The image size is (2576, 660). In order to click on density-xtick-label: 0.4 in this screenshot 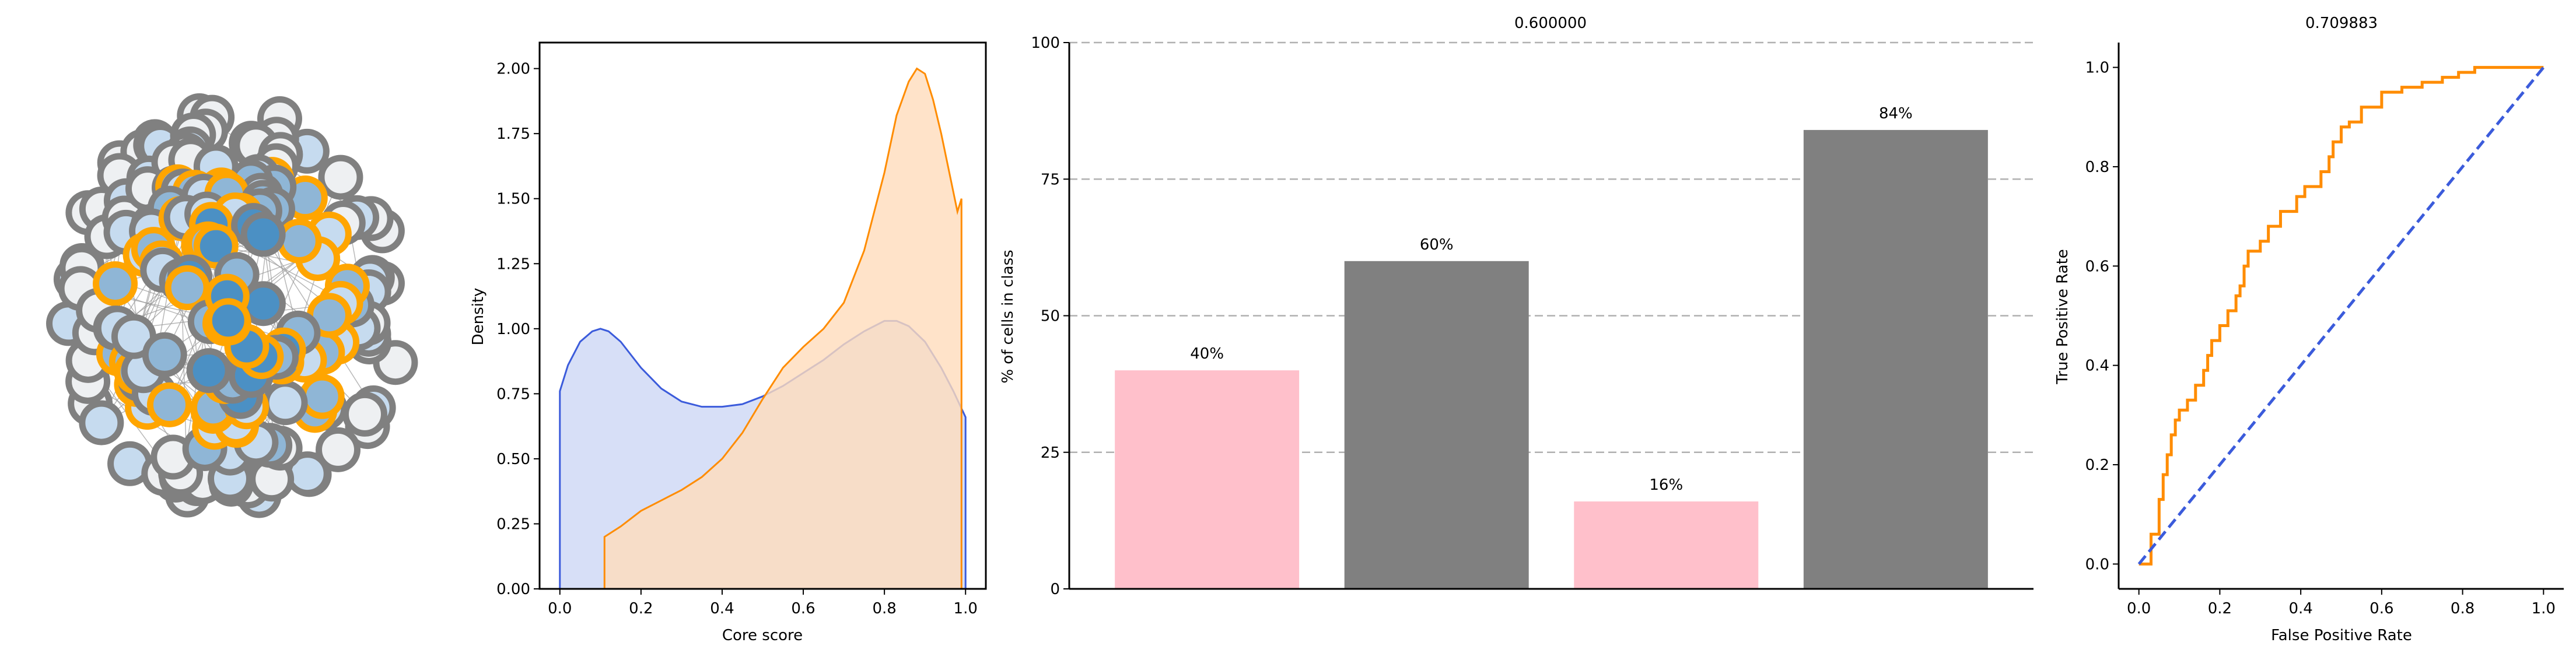, I will do `click(722, 609)`.